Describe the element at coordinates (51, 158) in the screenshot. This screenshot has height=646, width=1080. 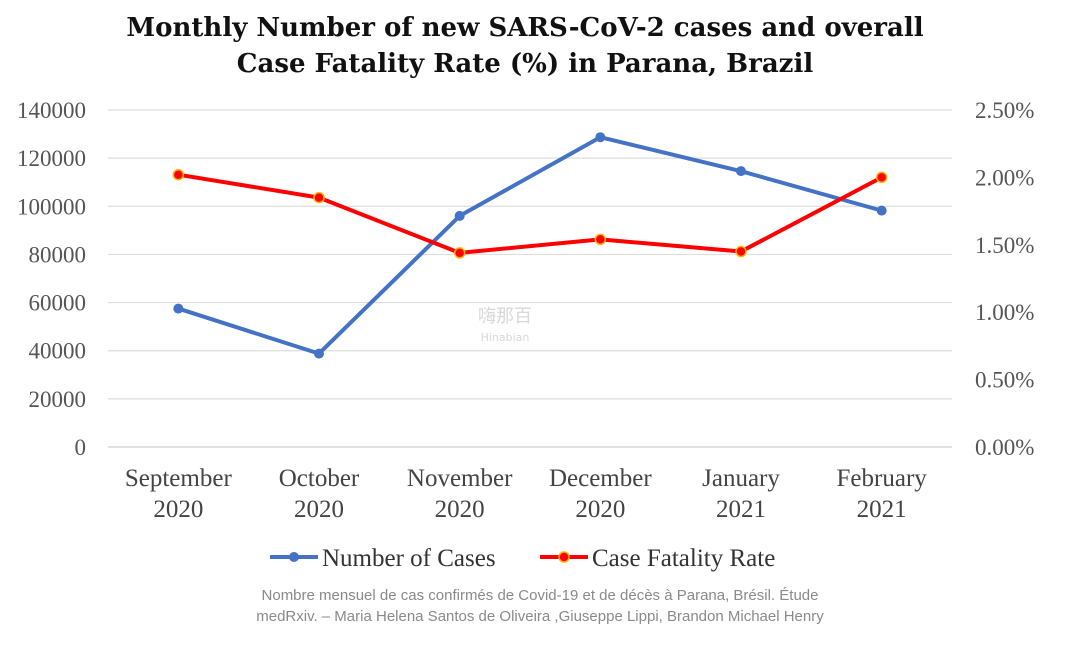
I see `left-tick-label: 120000` at that location.